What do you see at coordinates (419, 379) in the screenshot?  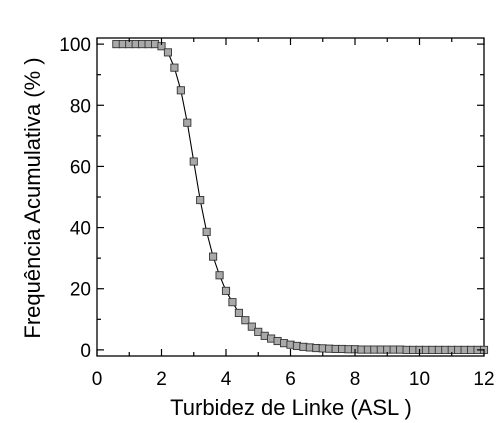 I see `x-tick-label: 10` at bounding box center [419, 379].